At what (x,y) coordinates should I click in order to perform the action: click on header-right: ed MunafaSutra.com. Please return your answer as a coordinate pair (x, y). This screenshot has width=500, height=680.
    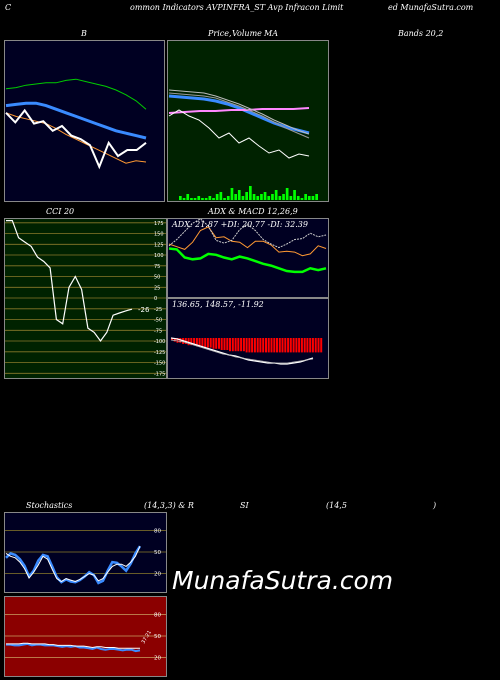
    Looking at the image, I should click on (431, 7).